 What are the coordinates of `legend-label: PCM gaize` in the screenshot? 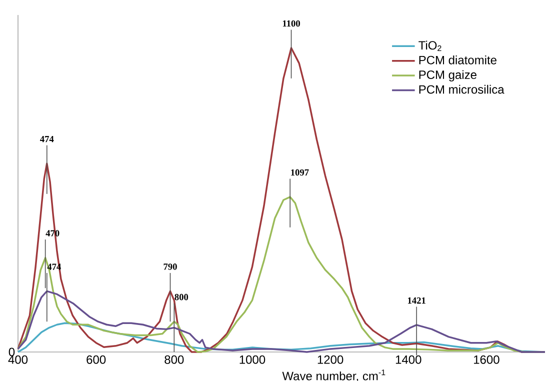 It's located at (447, 76).